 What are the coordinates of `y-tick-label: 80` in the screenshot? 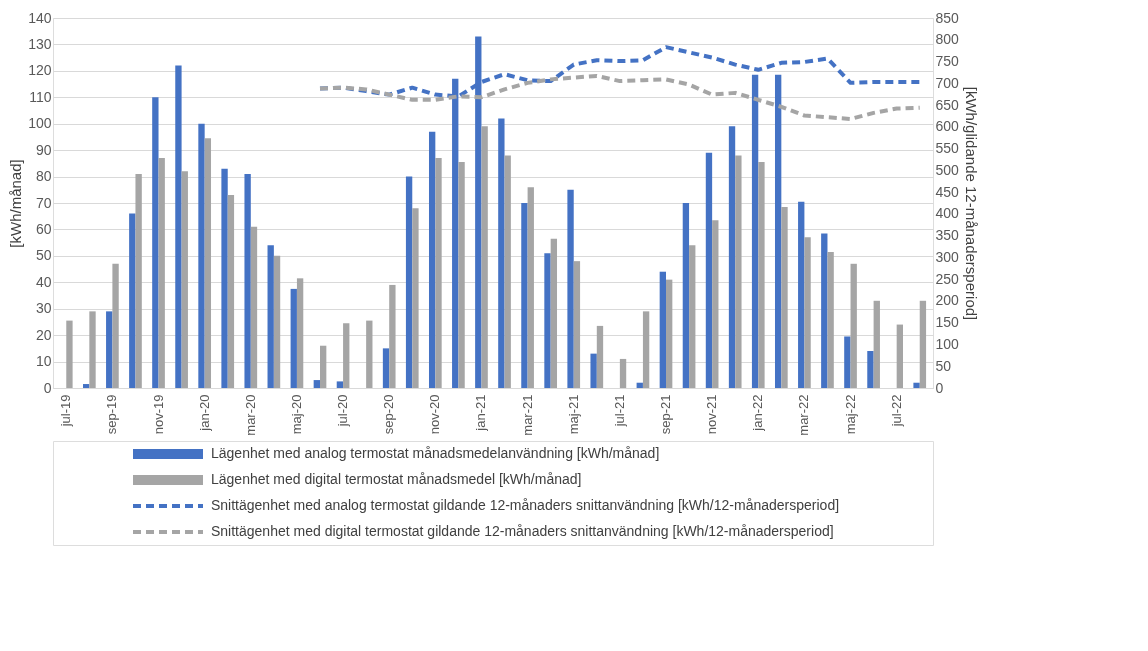 It's located at (43, 176).